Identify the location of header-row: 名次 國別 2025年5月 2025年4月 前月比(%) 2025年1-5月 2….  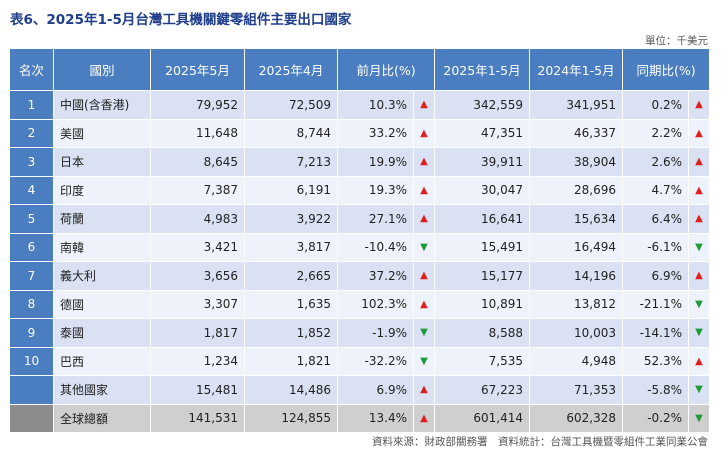
(360, 69).